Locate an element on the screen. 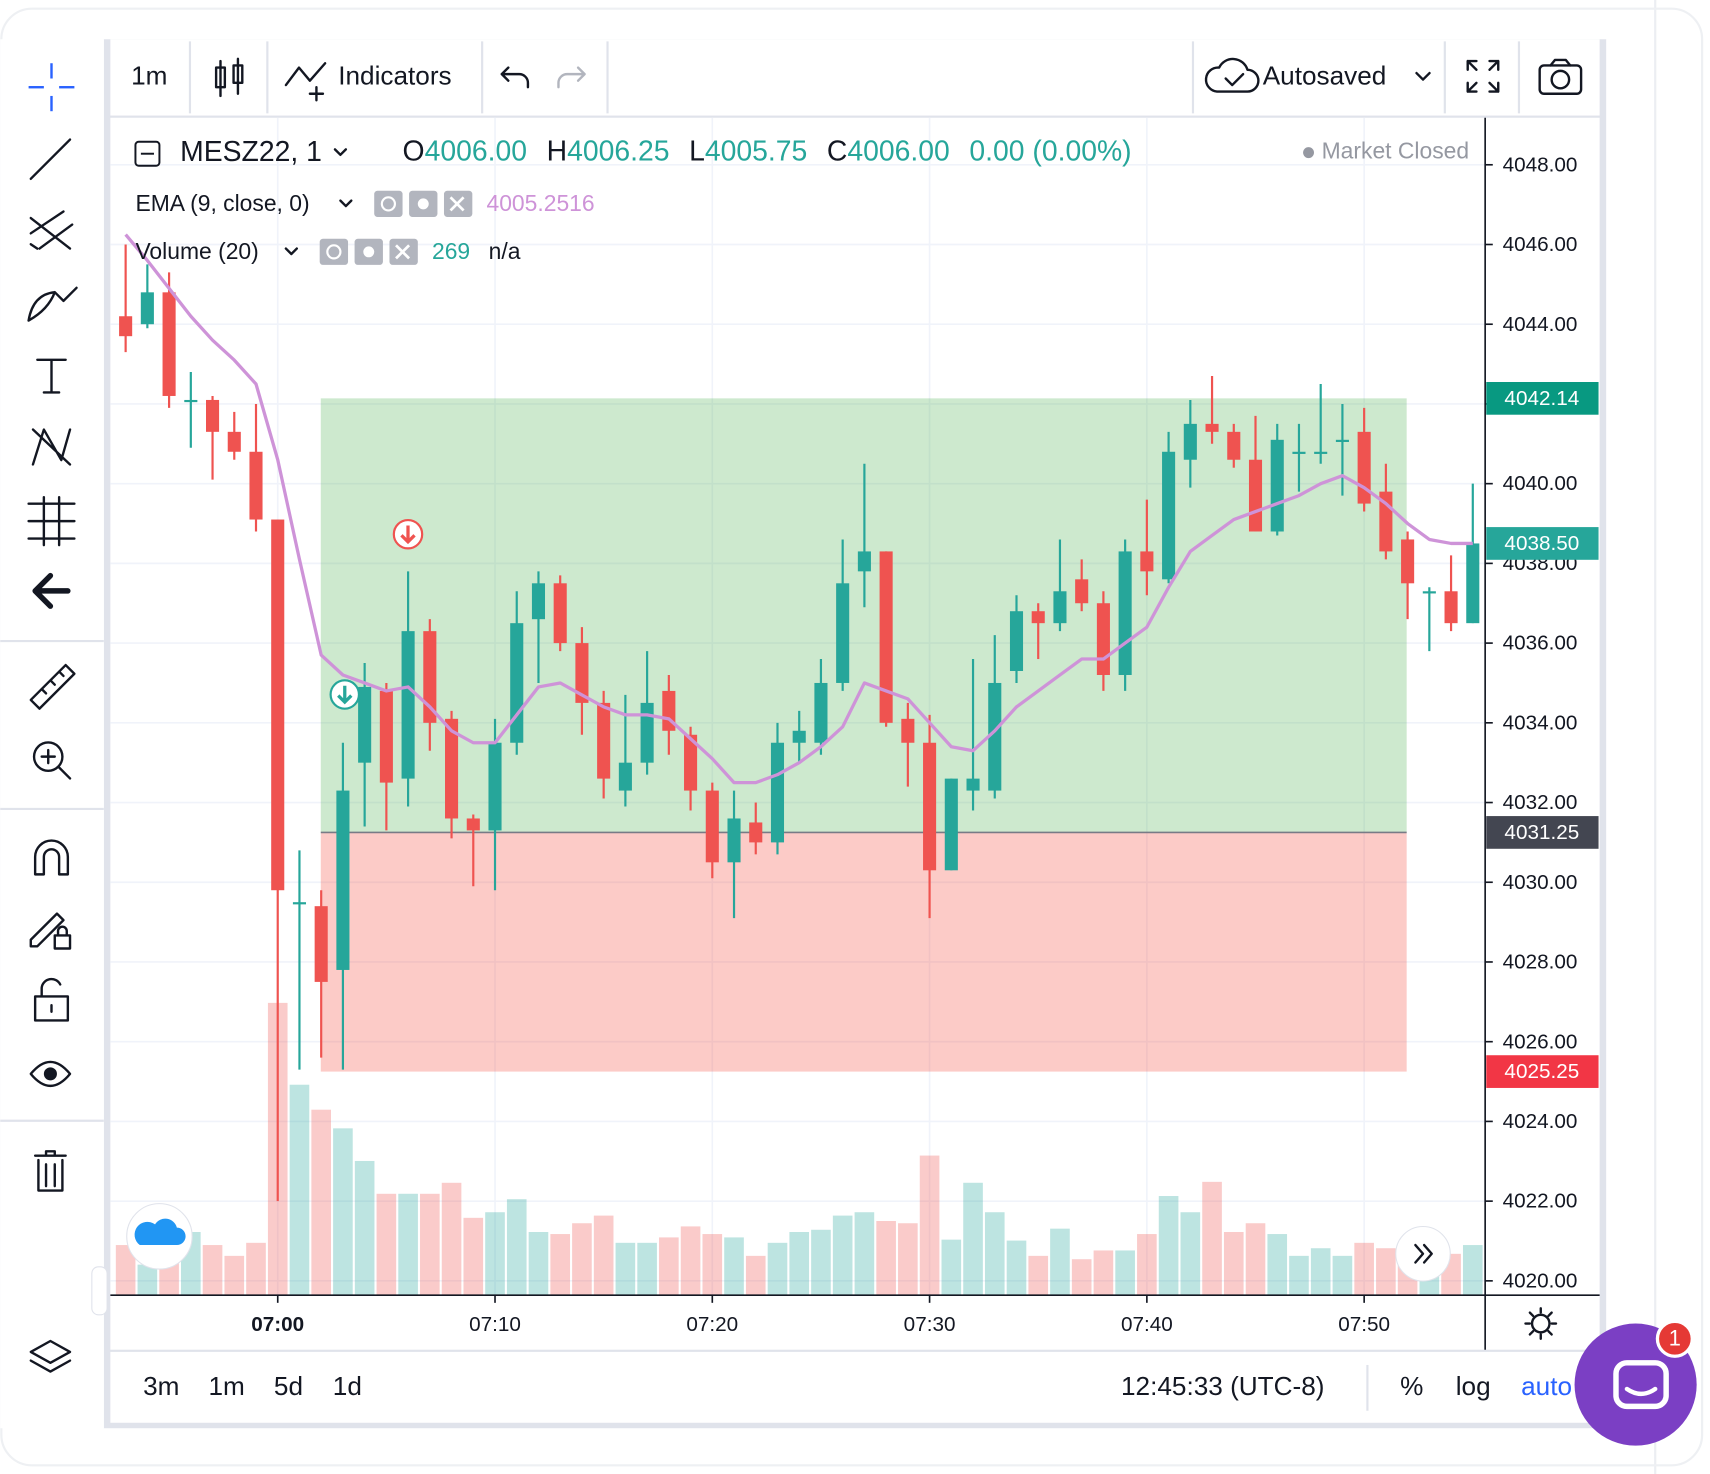 The image size is (1710, 1474). price-badge-label: 4038.50 is located at coordinates (1541, 543).